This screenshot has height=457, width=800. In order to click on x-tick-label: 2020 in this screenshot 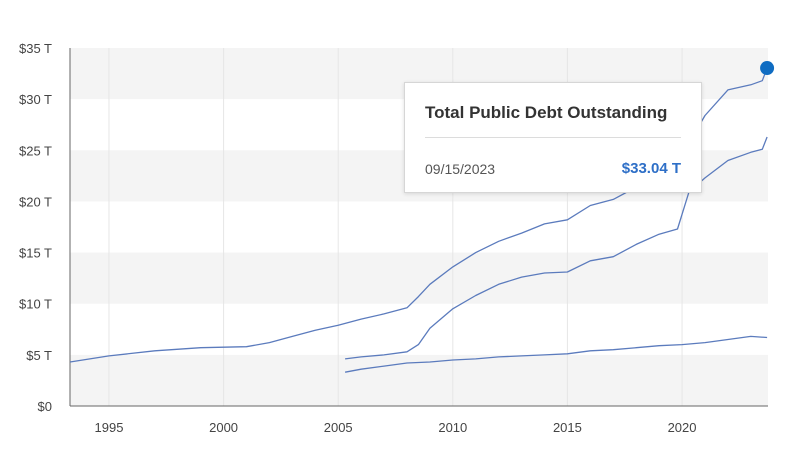, I will do `click(682, 427)`.